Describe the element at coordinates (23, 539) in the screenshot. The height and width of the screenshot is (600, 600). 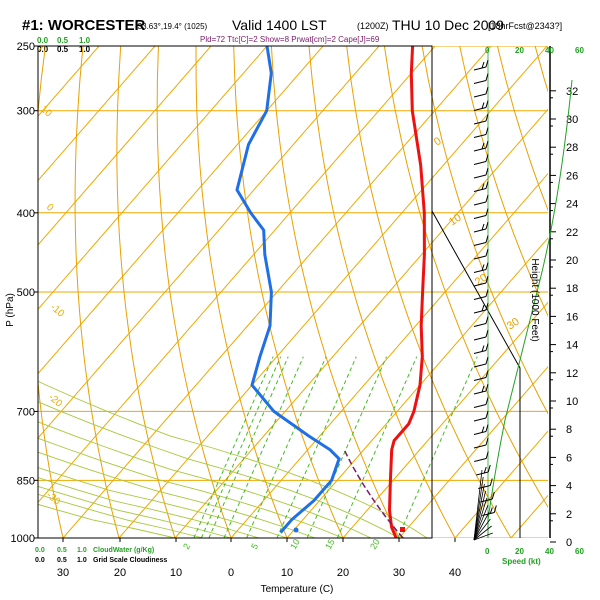
I see `pressure-label: 1000` at that location.